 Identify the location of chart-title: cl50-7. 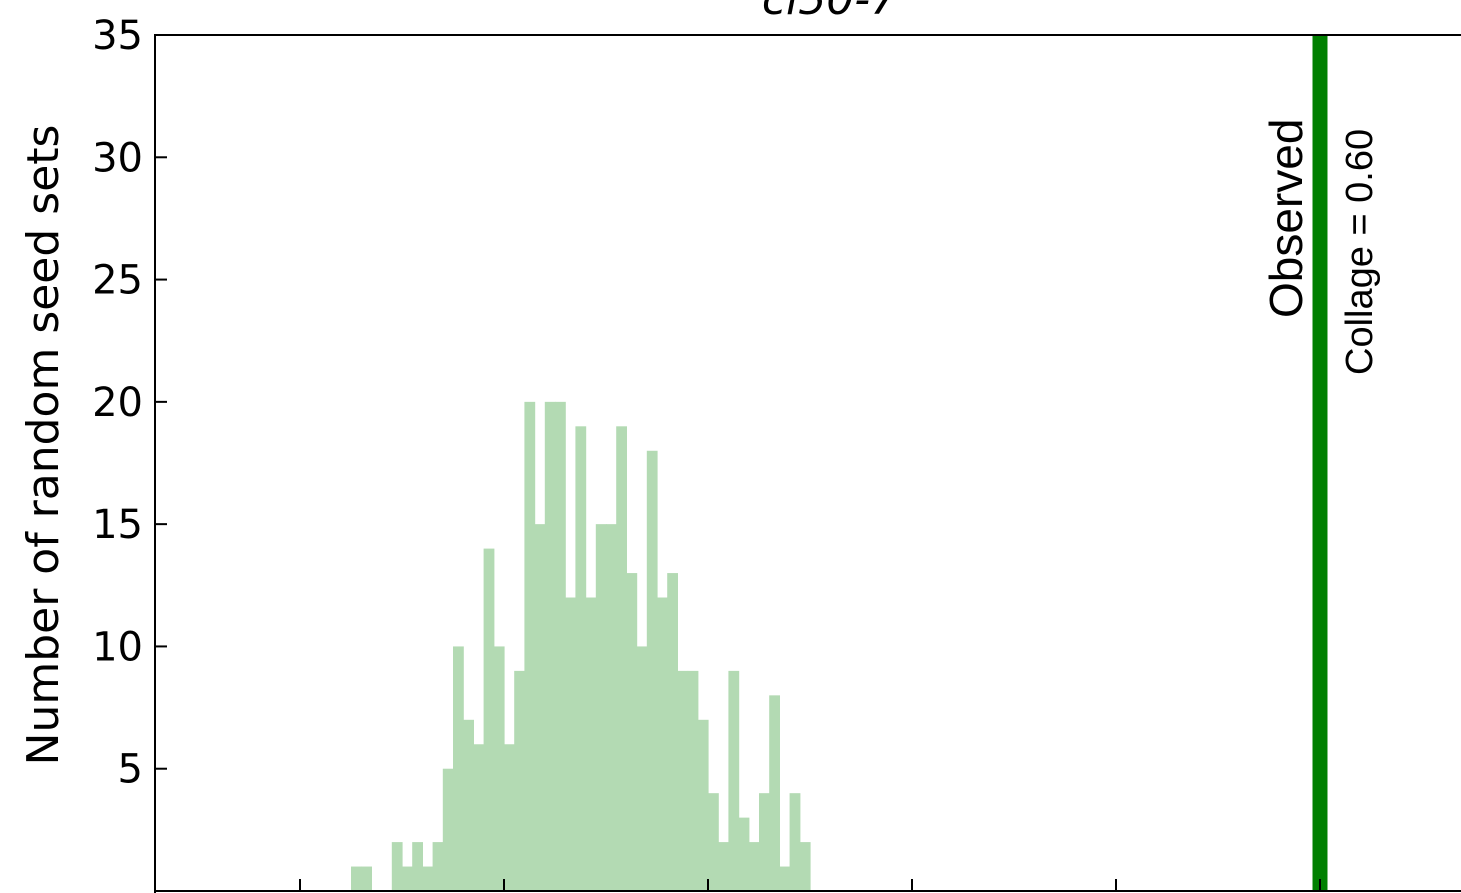
(830, 12).